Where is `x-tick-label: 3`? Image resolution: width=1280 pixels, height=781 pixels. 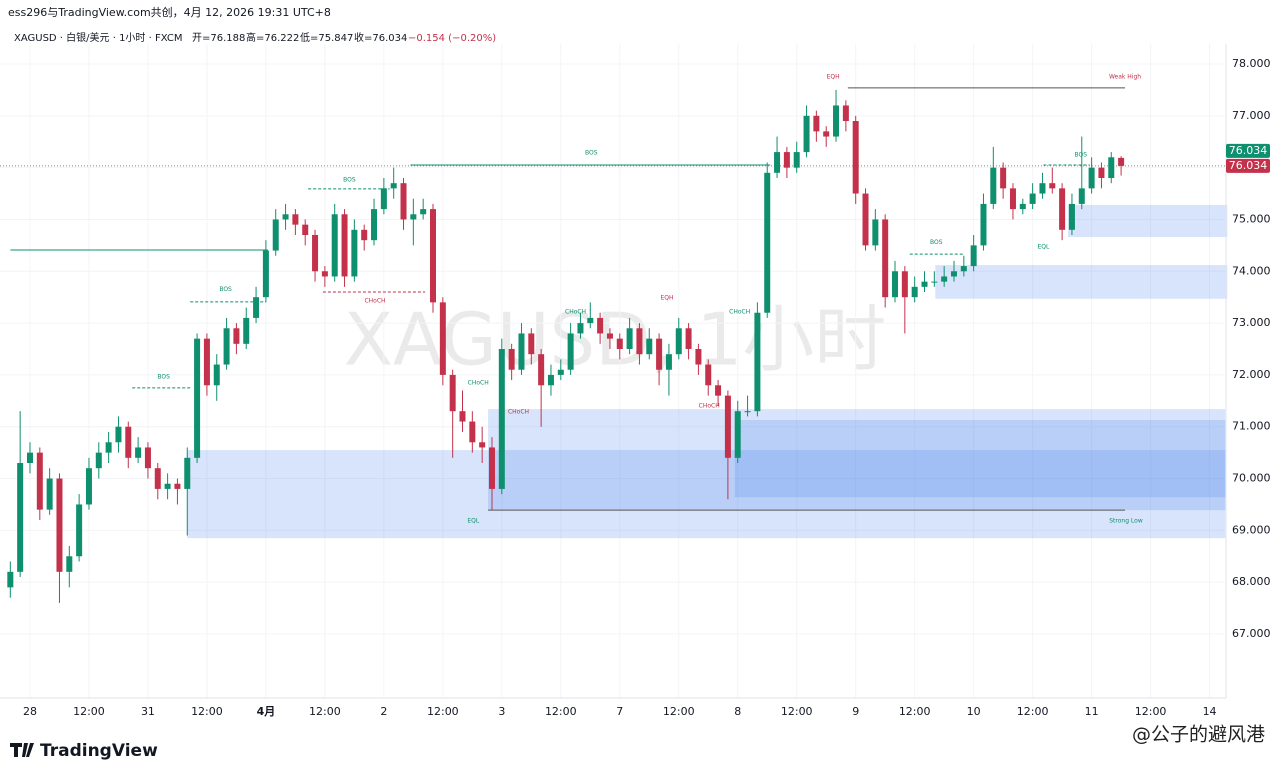 x-tick-label: 3 is located at coordinates (501, 711).